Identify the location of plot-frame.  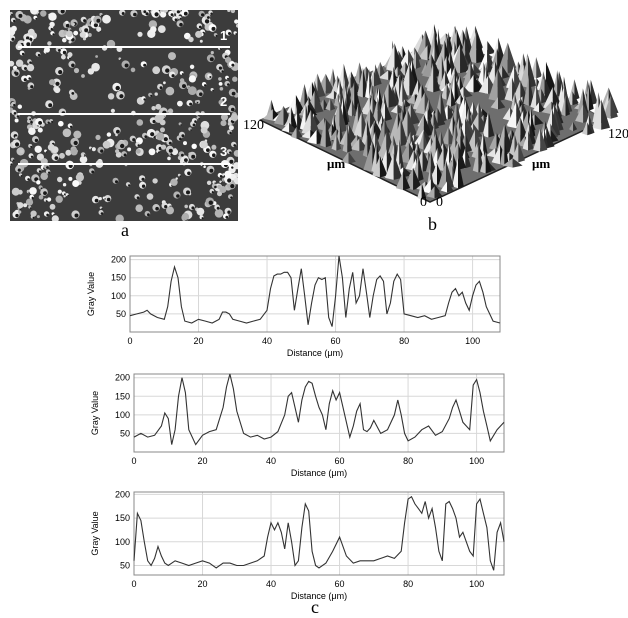
(319, 533).